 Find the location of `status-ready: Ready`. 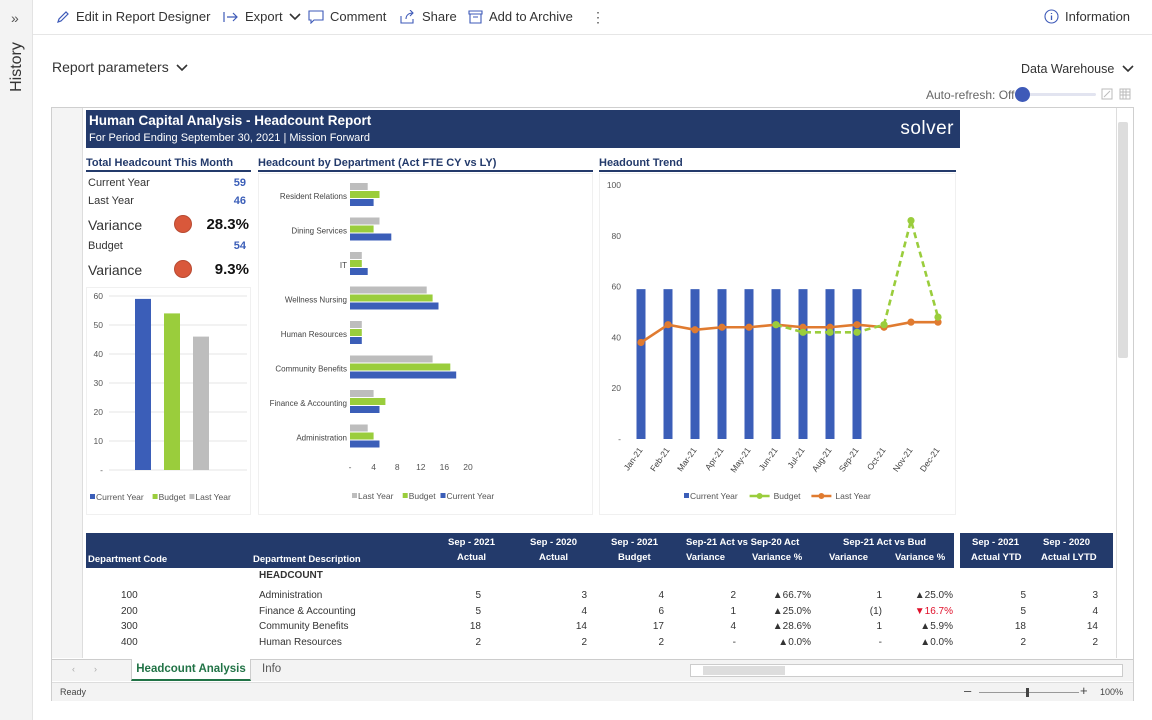

status-ready: Ready is located at coordinates (73, 692).